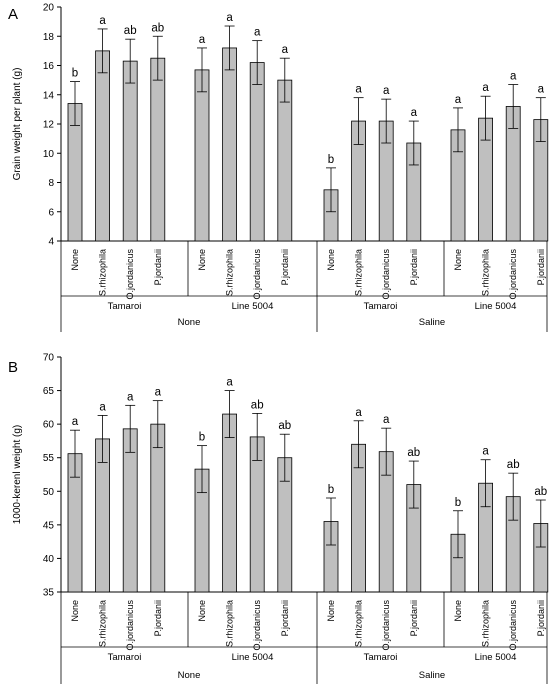 The image size is (550, 686). I want to click on y-tick-label: 40, so click(49, 559).